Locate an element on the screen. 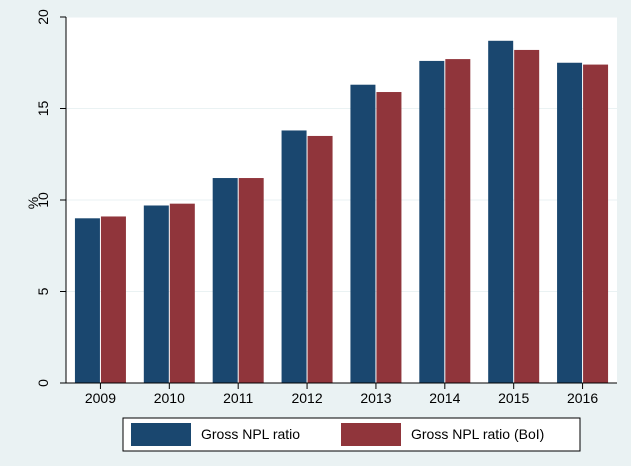 Image resolution: width=631 pixels, height=466 pixels. x-tick-label: 2009 is located at coordinates (100, 398).